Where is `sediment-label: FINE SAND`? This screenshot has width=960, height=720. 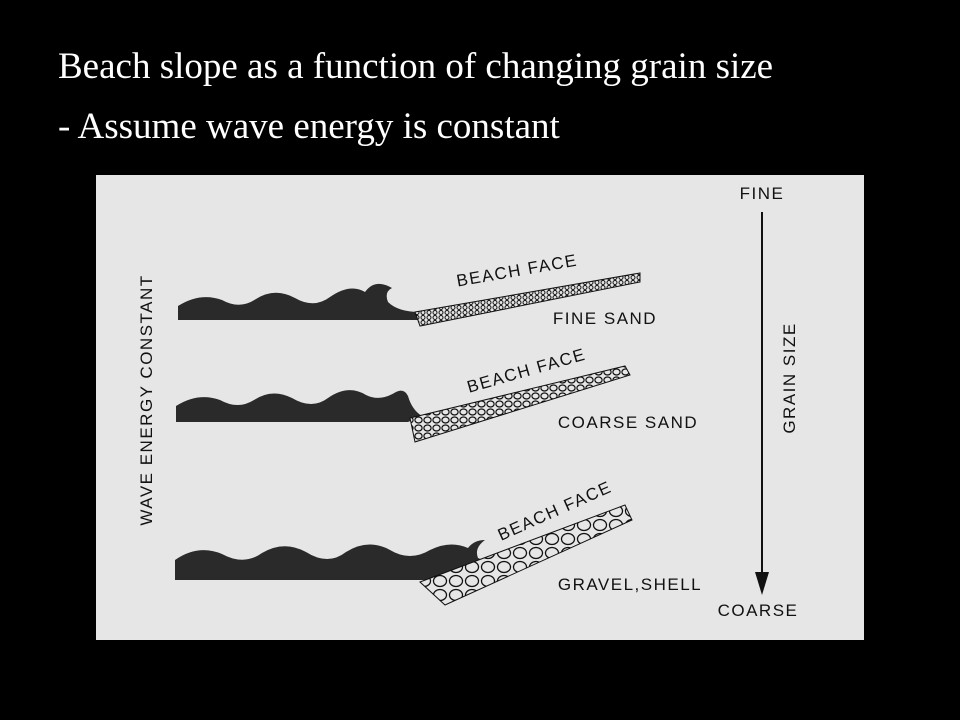
sediment-label: FINE SAND is located at coordinates (605, 318).